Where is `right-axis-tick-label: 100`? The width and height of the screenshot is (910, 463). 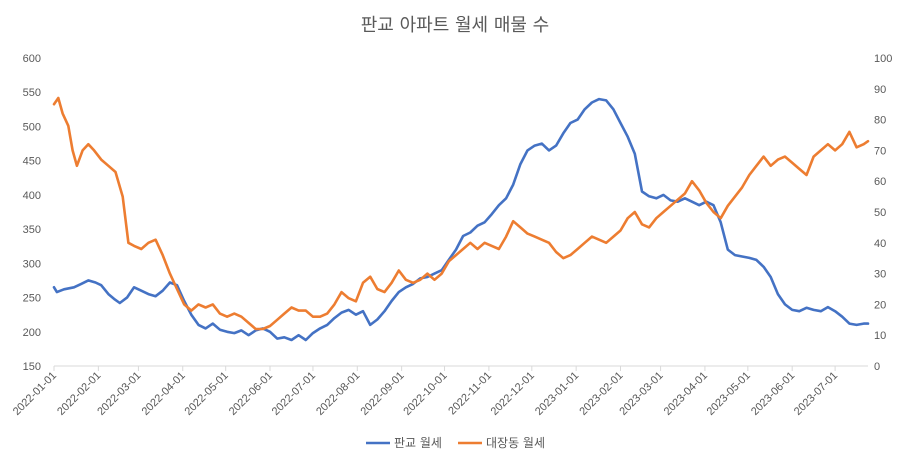 right-axis-tick-label: 100 is located at coordinates (883, 59).